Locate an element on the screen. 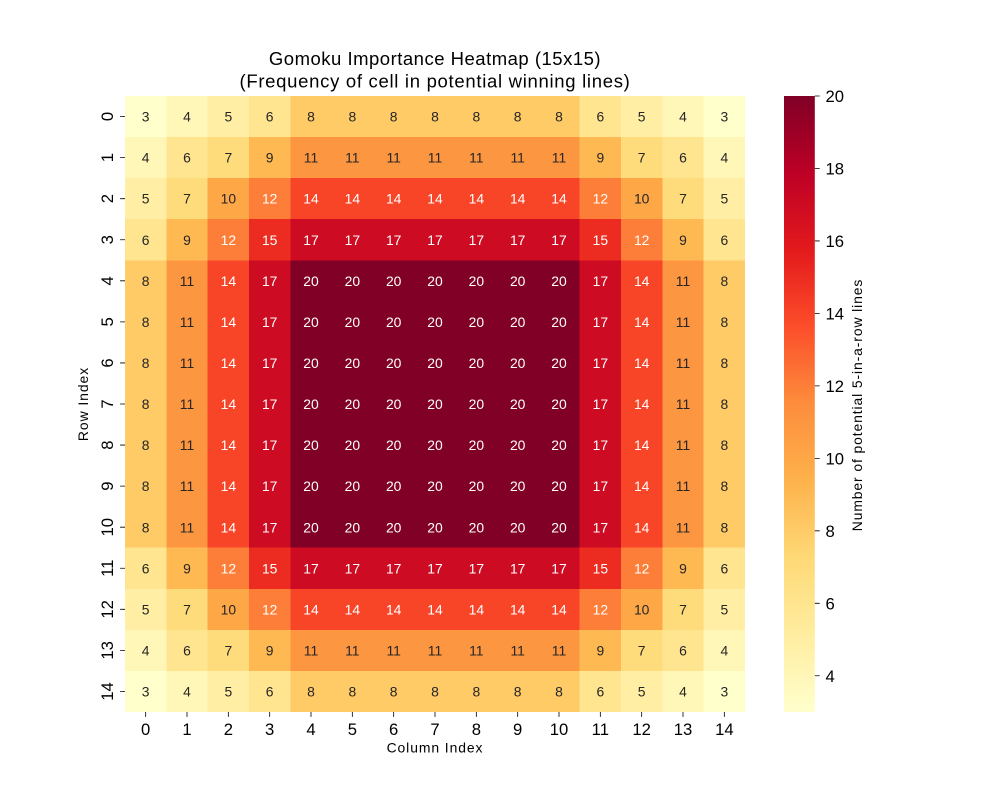  svg-text: Column Index is located at coordinates (435, 748).